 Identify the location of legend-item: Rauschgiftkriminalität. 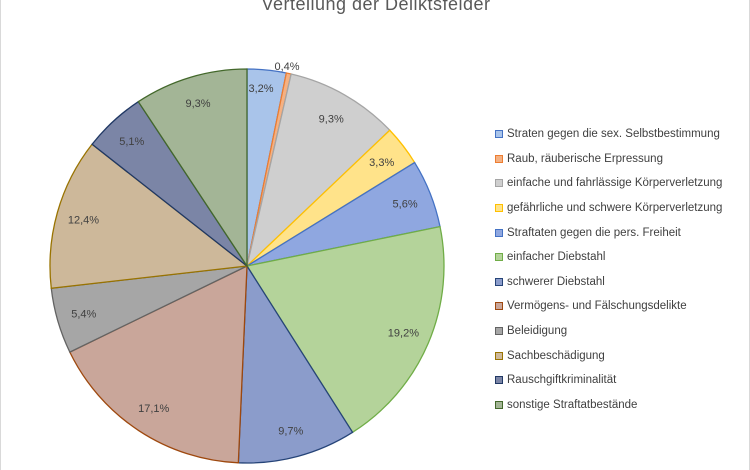
(620, 380).